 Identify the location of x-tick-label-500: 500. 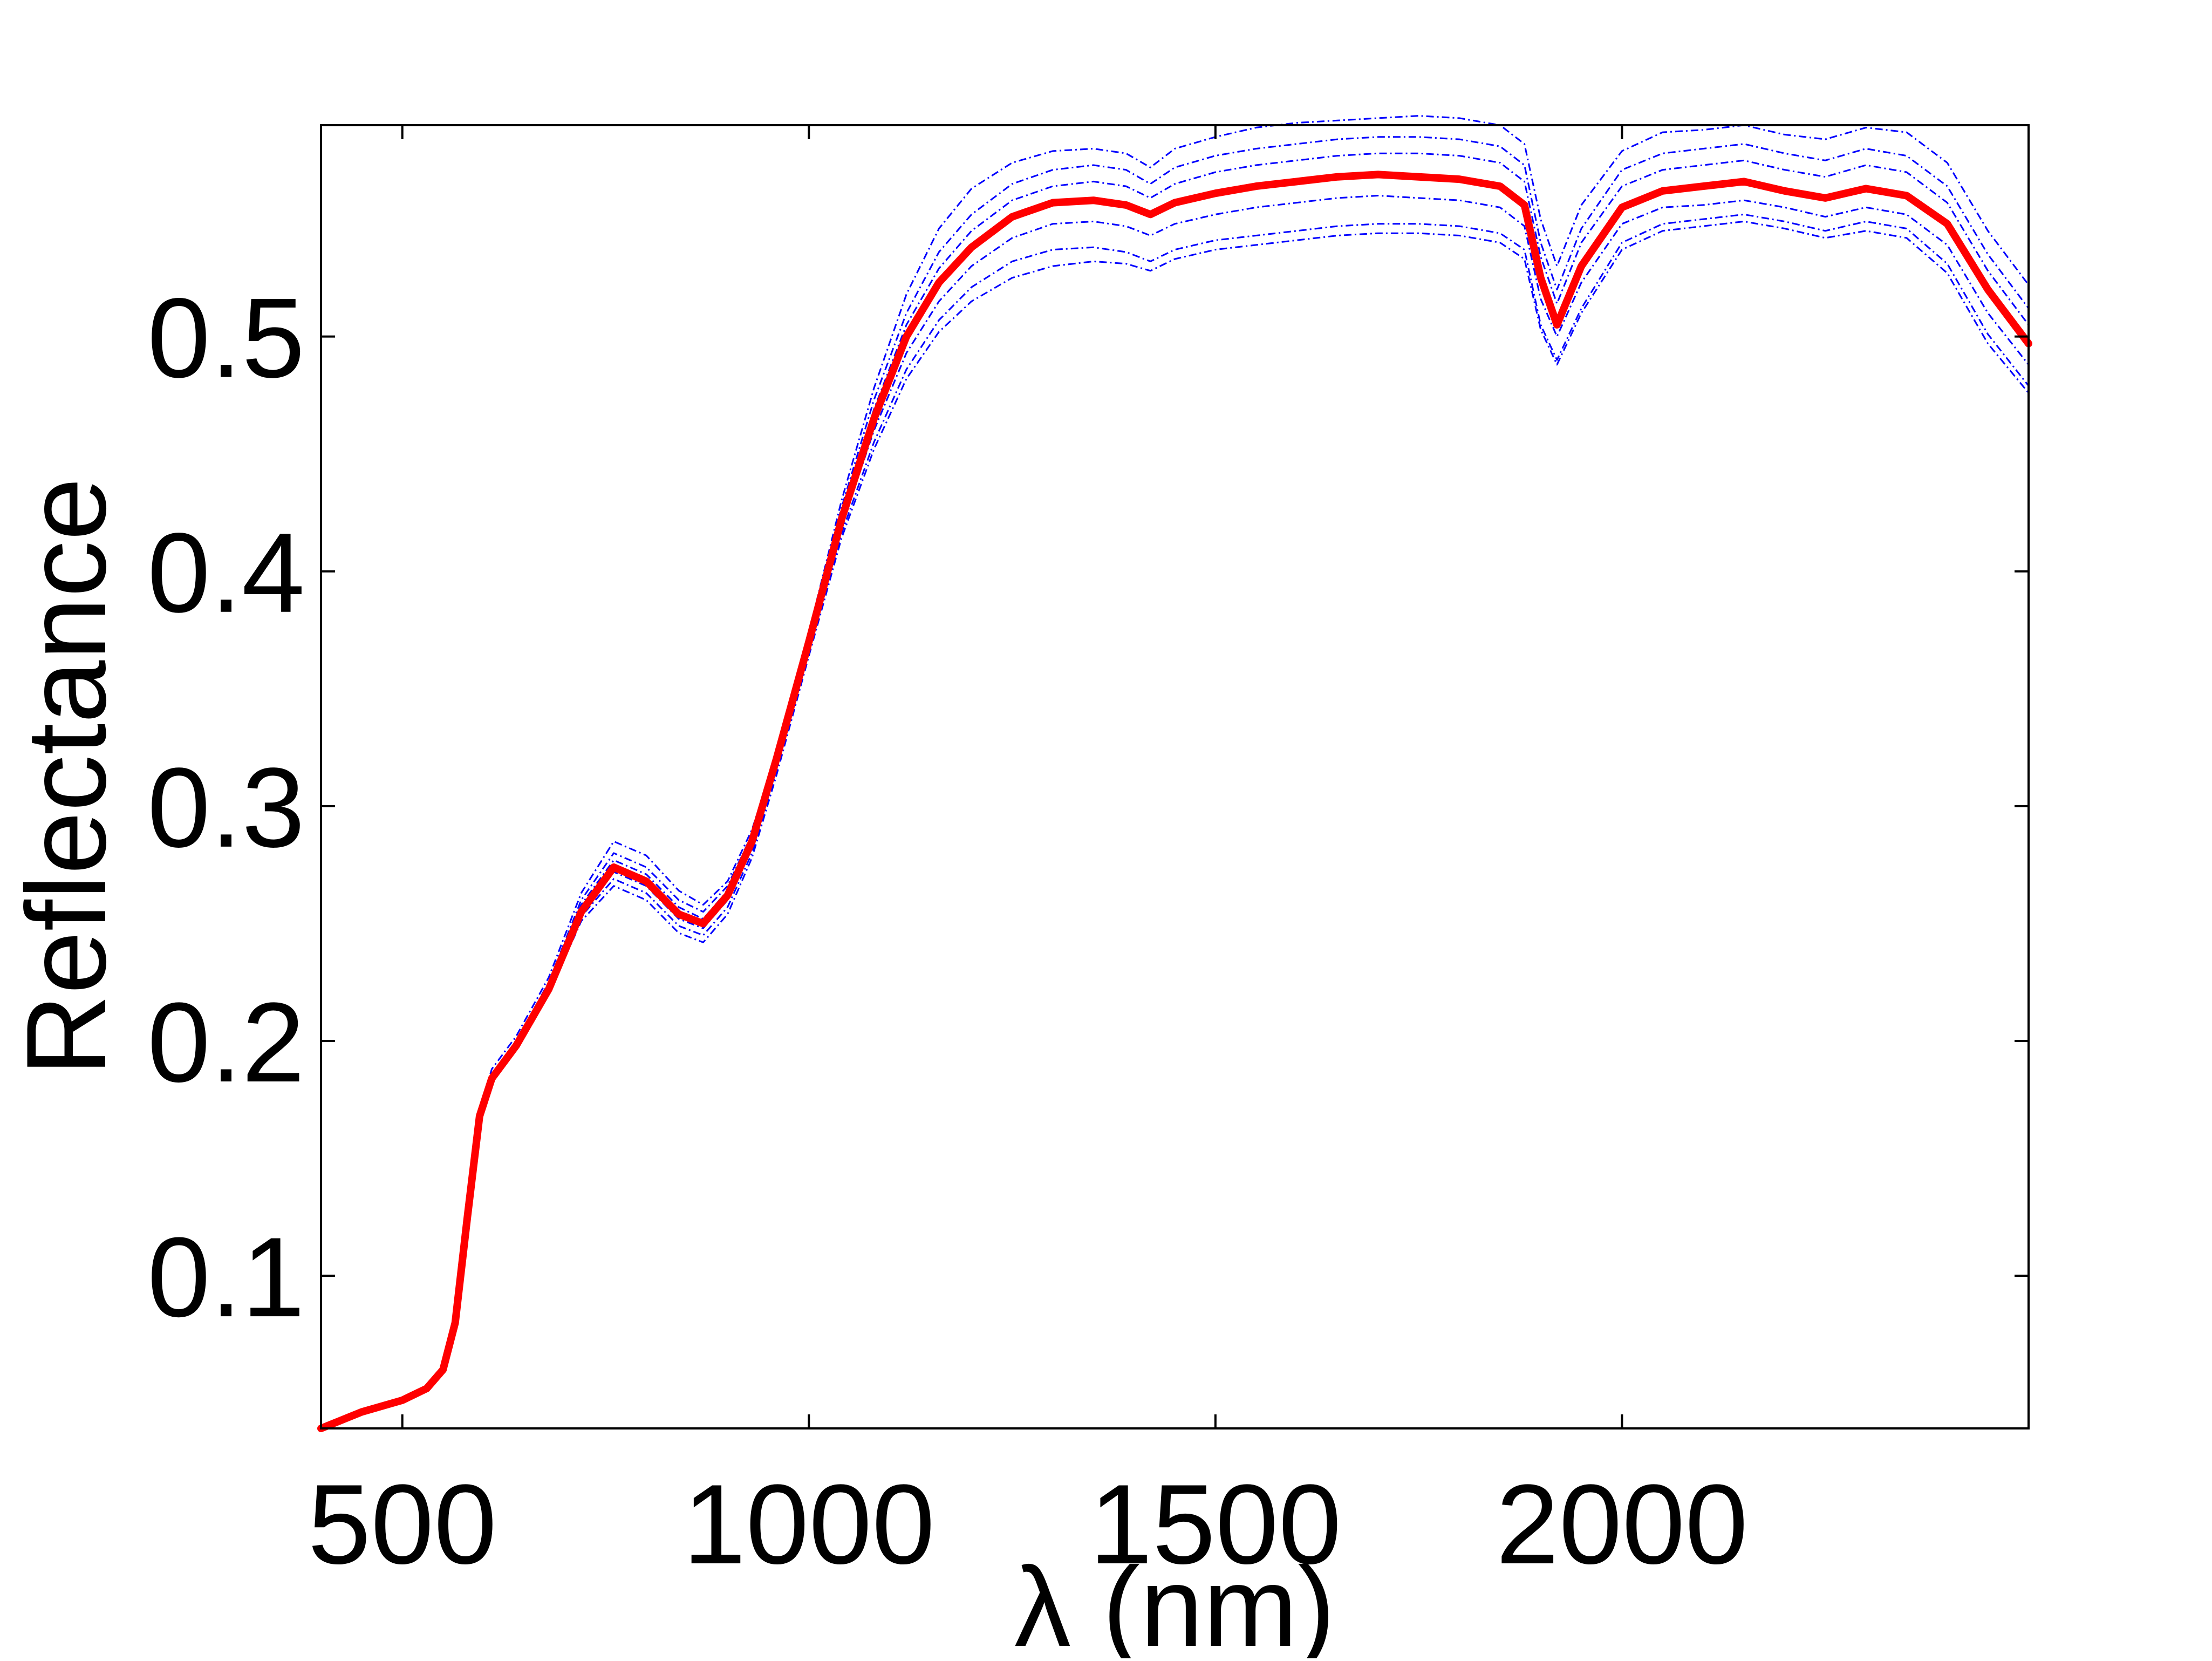
(403, 1525).